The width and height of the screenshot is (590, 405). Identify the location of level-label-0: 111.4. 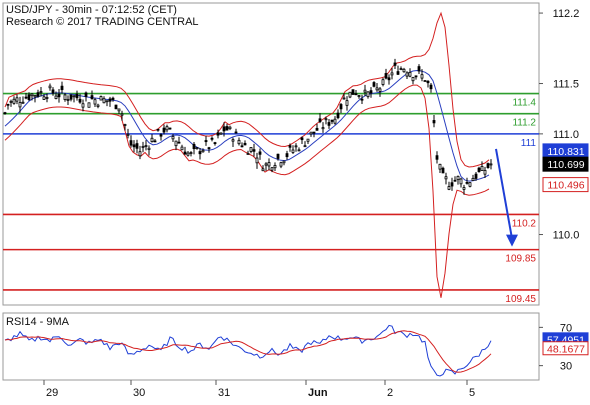
(524, 103).